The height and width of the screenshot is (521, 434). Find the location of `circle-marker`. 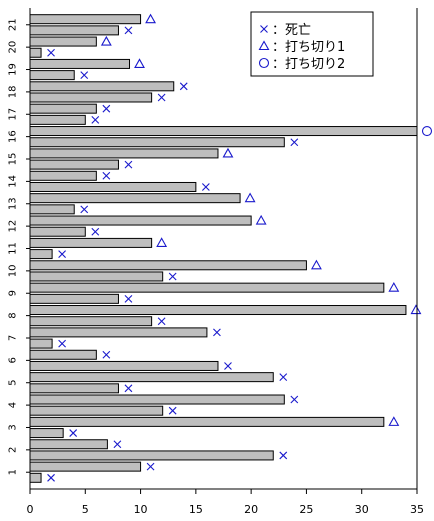

circle-marker is located at coordinates (427, 131).